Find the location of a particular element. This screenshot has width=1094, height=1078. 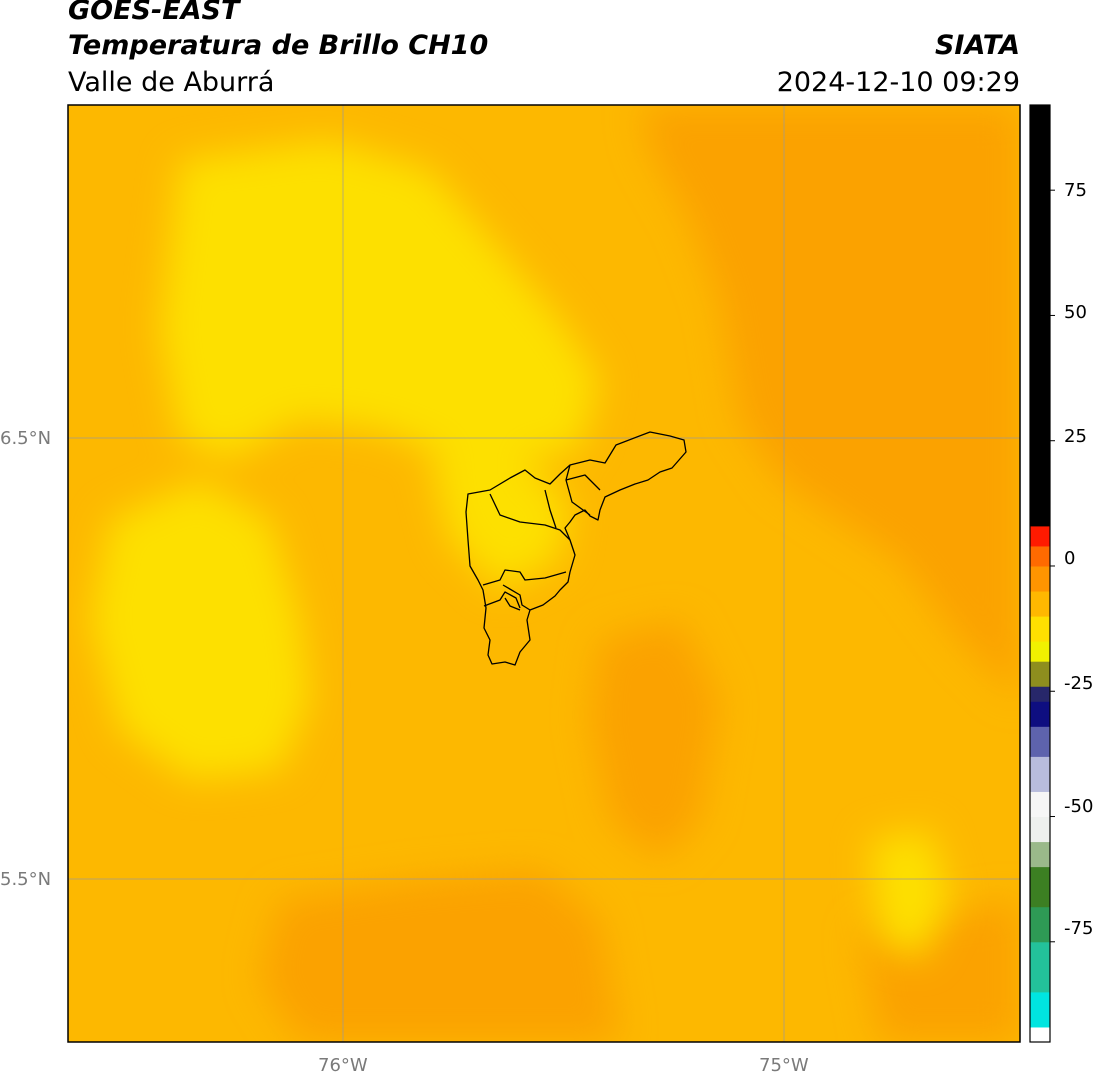

colorbar-tick-label-25: 25 is located at coordinates (1075, 436).